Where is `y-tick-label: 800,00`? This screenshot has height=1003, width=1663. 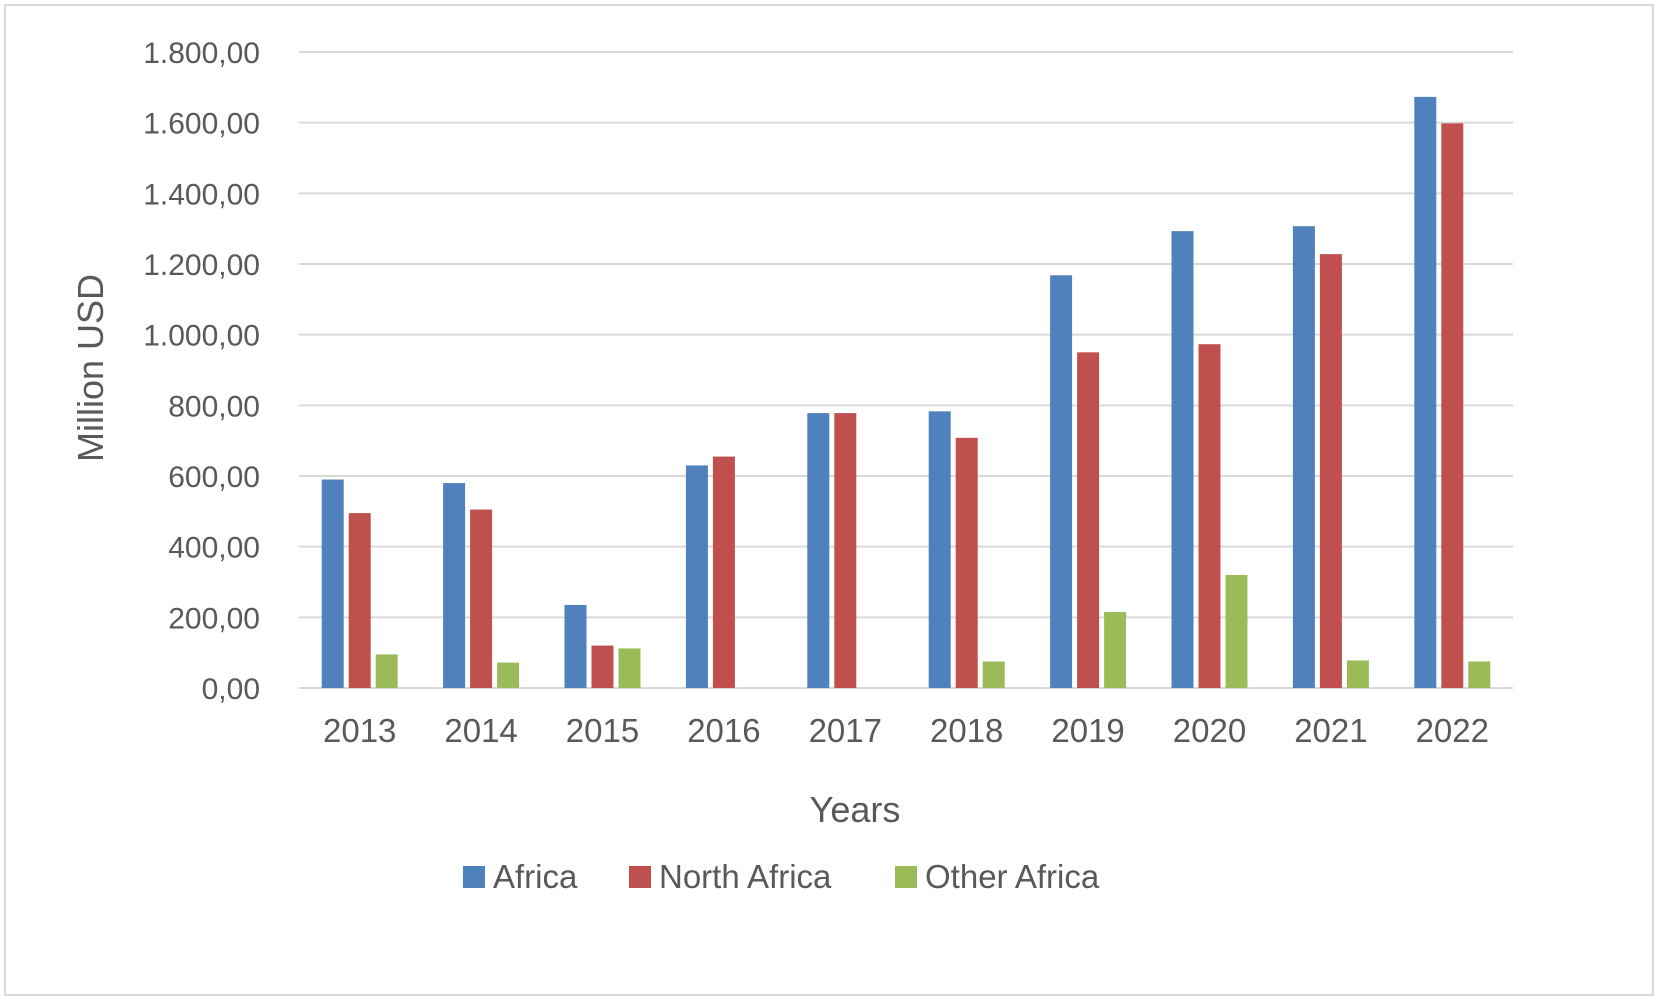
y-tick-label: 800,00 is located at coordinates (214, 406).